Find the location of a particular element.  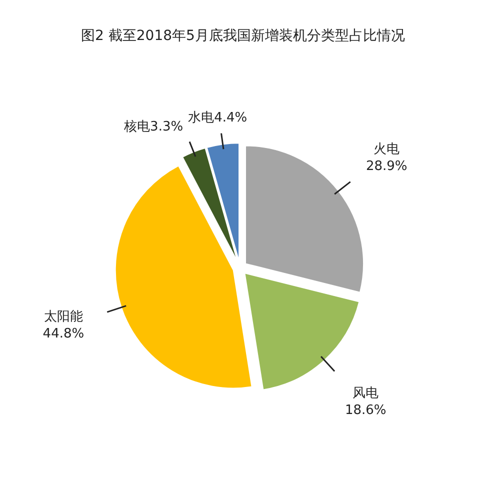

slice-label: 水电4.4% is located at coordinates (218, 118).